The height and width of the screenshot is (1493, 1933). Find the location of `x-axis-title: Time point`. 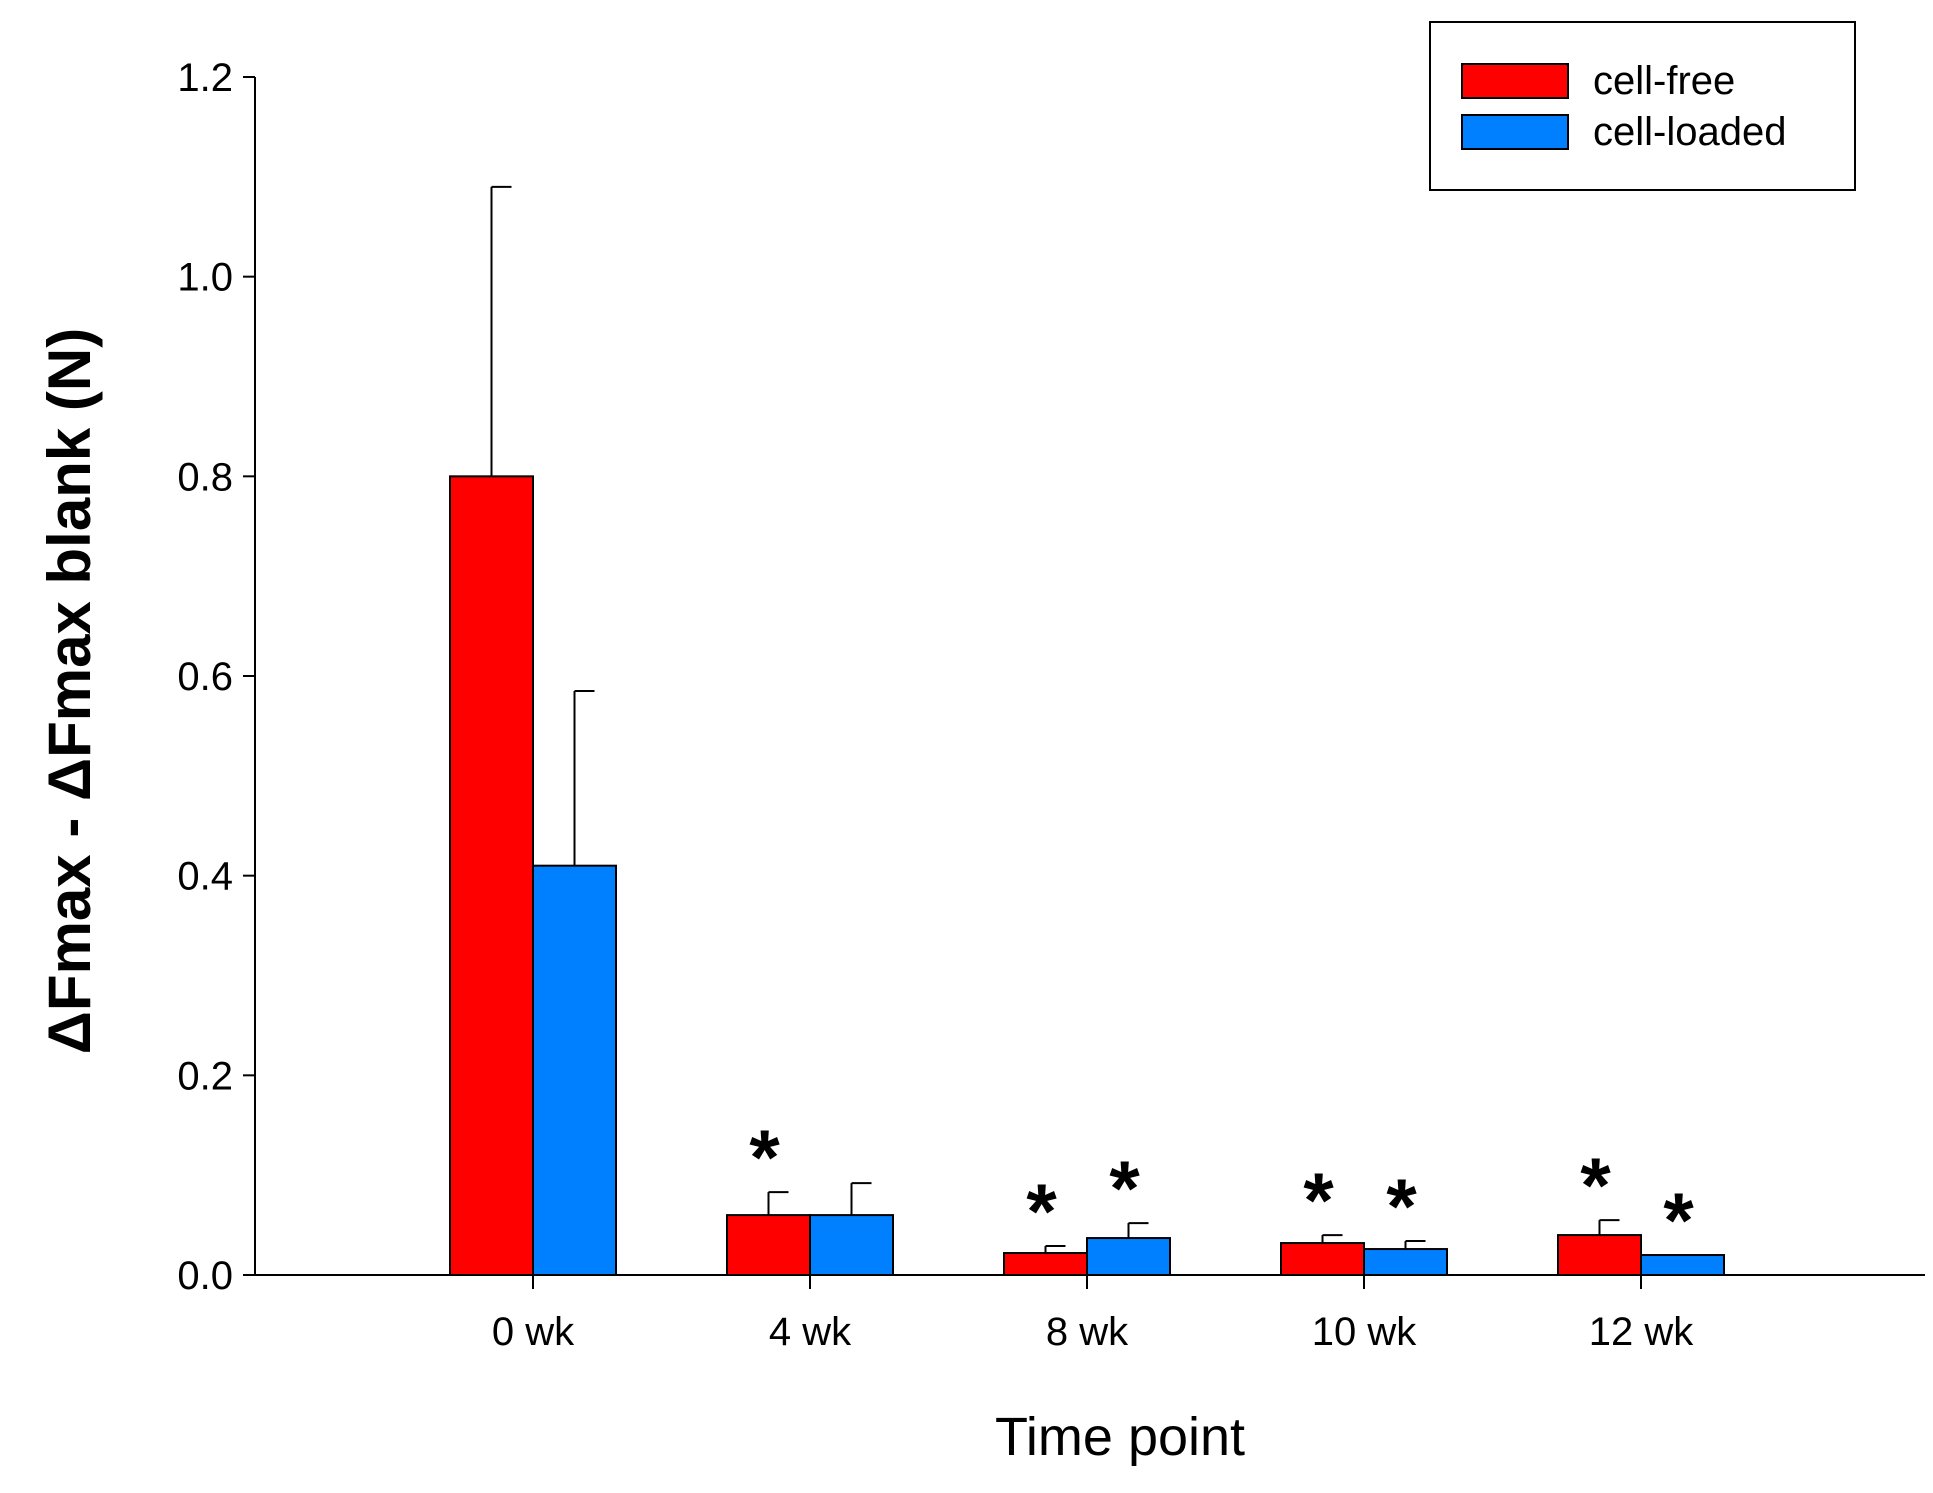

x-axis-title: Time point is located at coordinates (1120, 1437).